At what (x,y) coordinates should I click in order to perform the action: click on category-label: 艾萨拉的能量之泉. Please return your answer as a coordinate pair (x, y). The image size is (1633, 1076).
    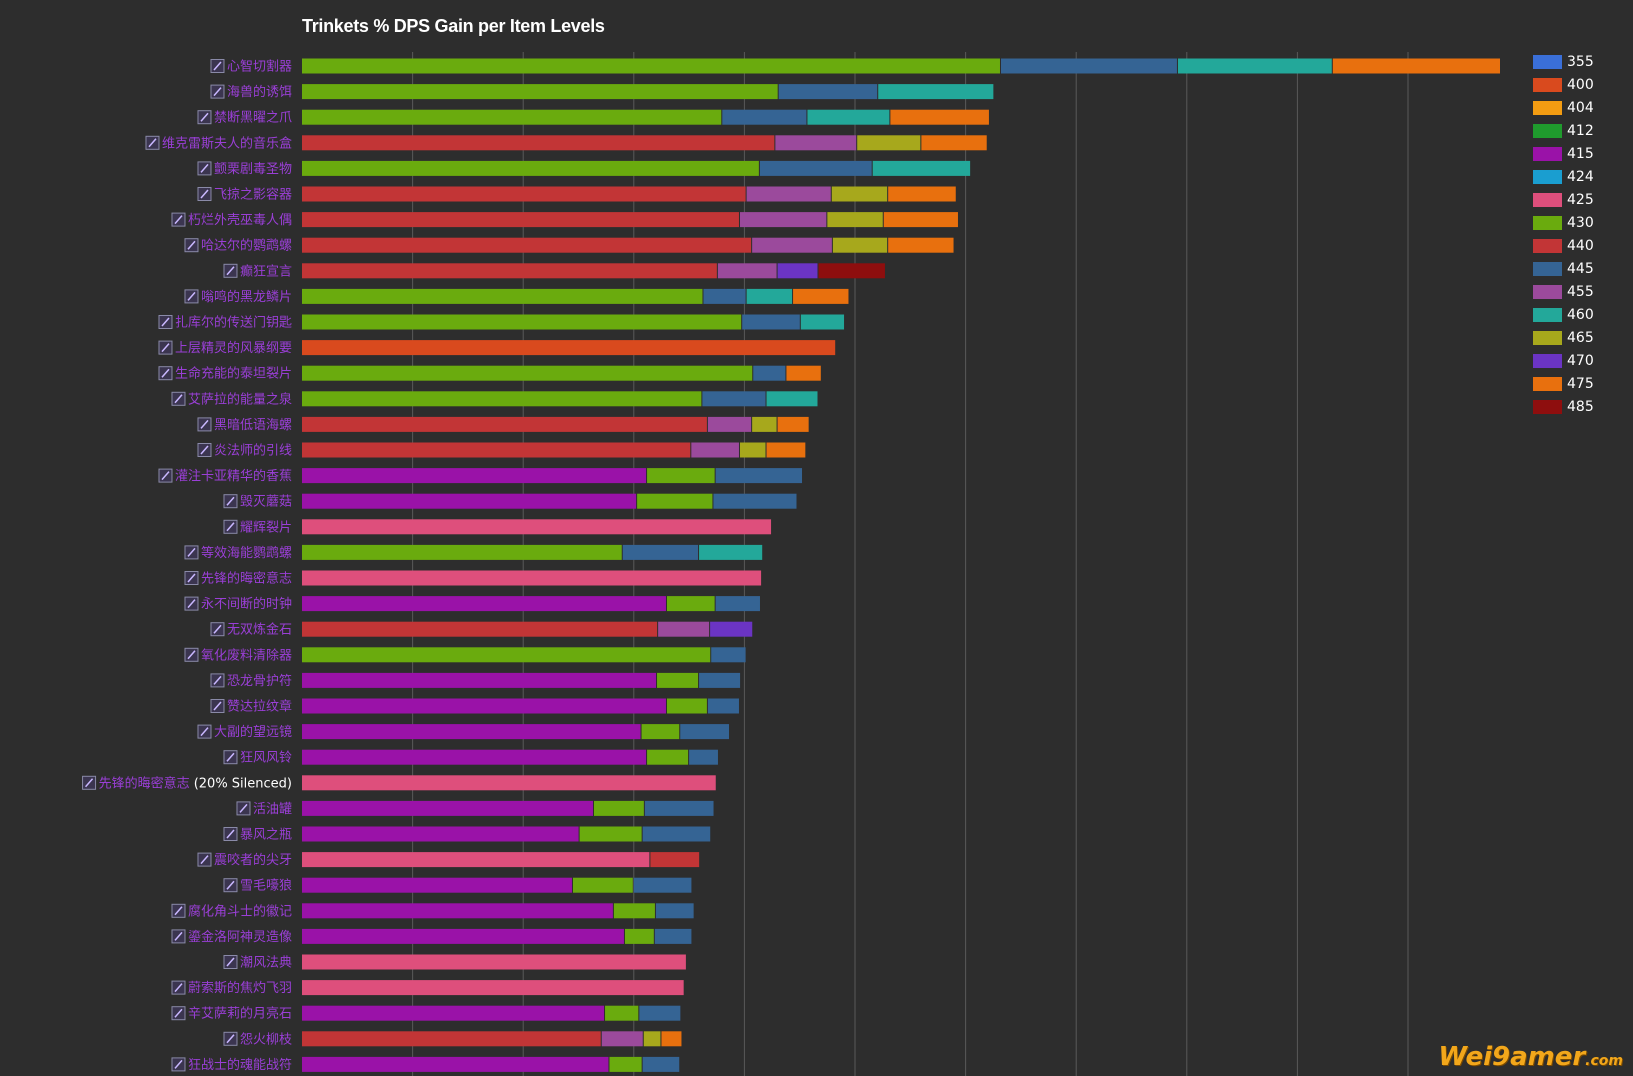
    Looking at the image, I should click on (240, 399).